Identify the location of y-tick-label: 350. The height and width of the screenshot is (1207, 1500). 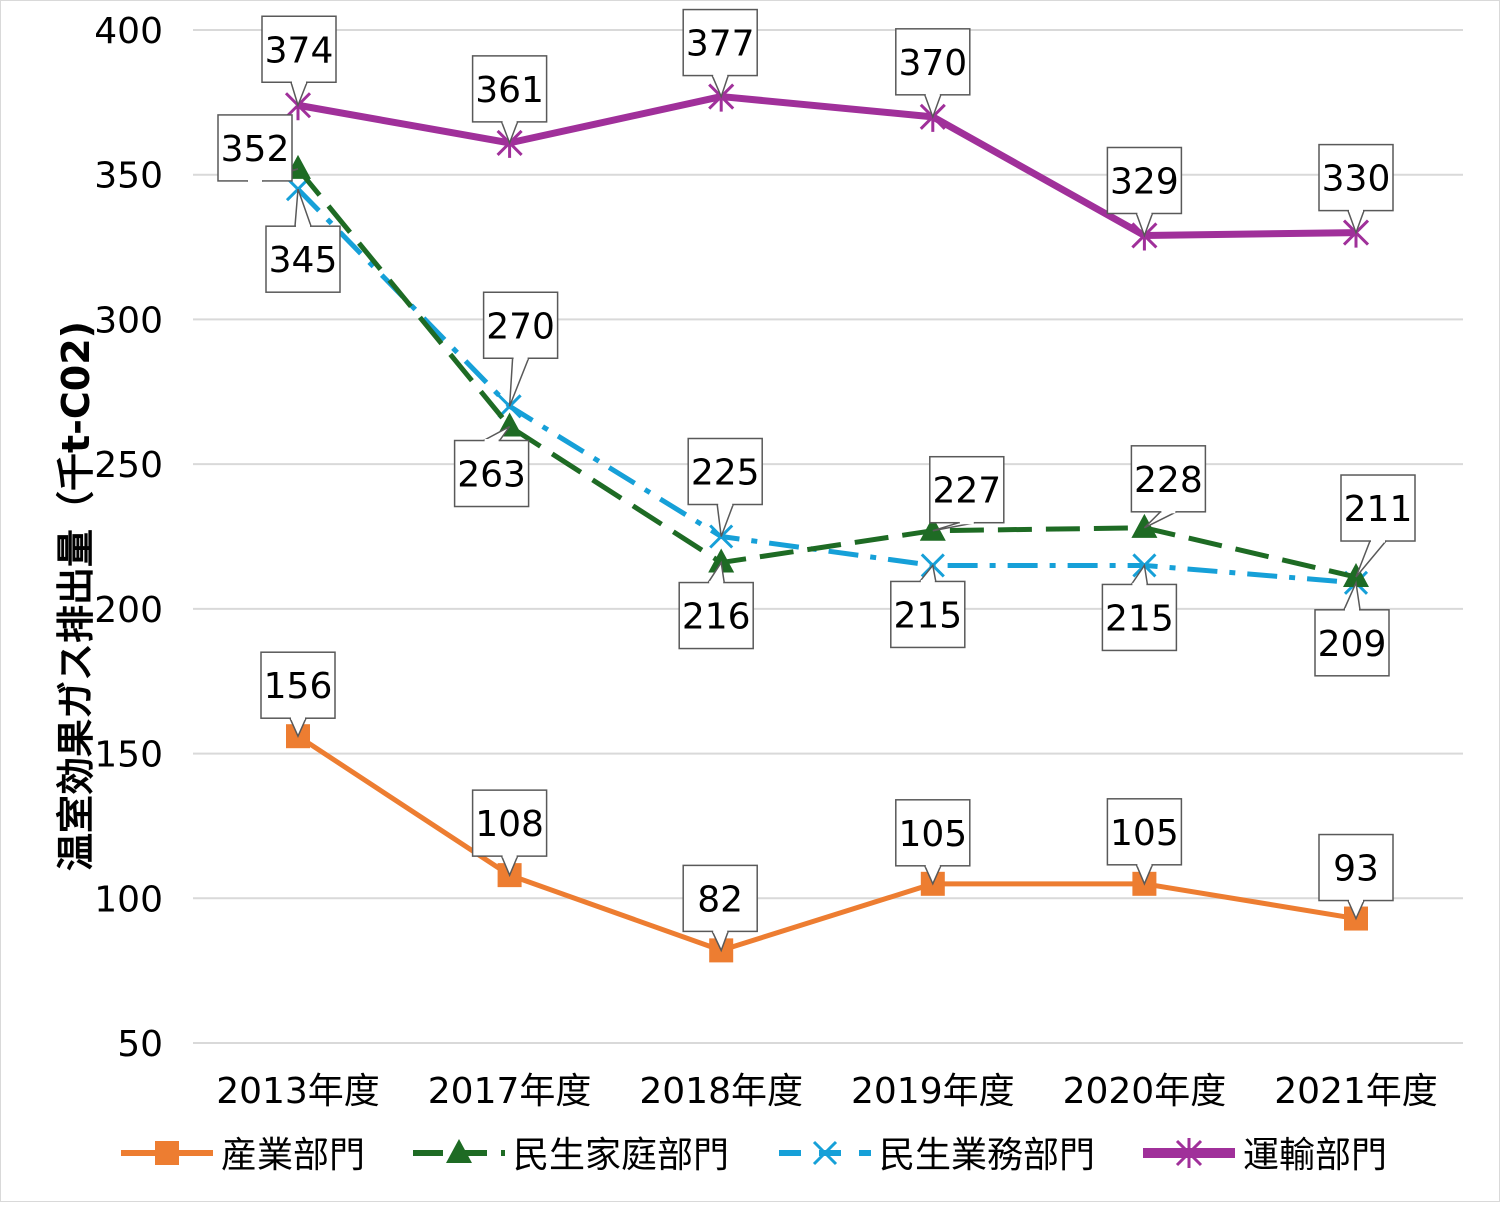
(128, 176).